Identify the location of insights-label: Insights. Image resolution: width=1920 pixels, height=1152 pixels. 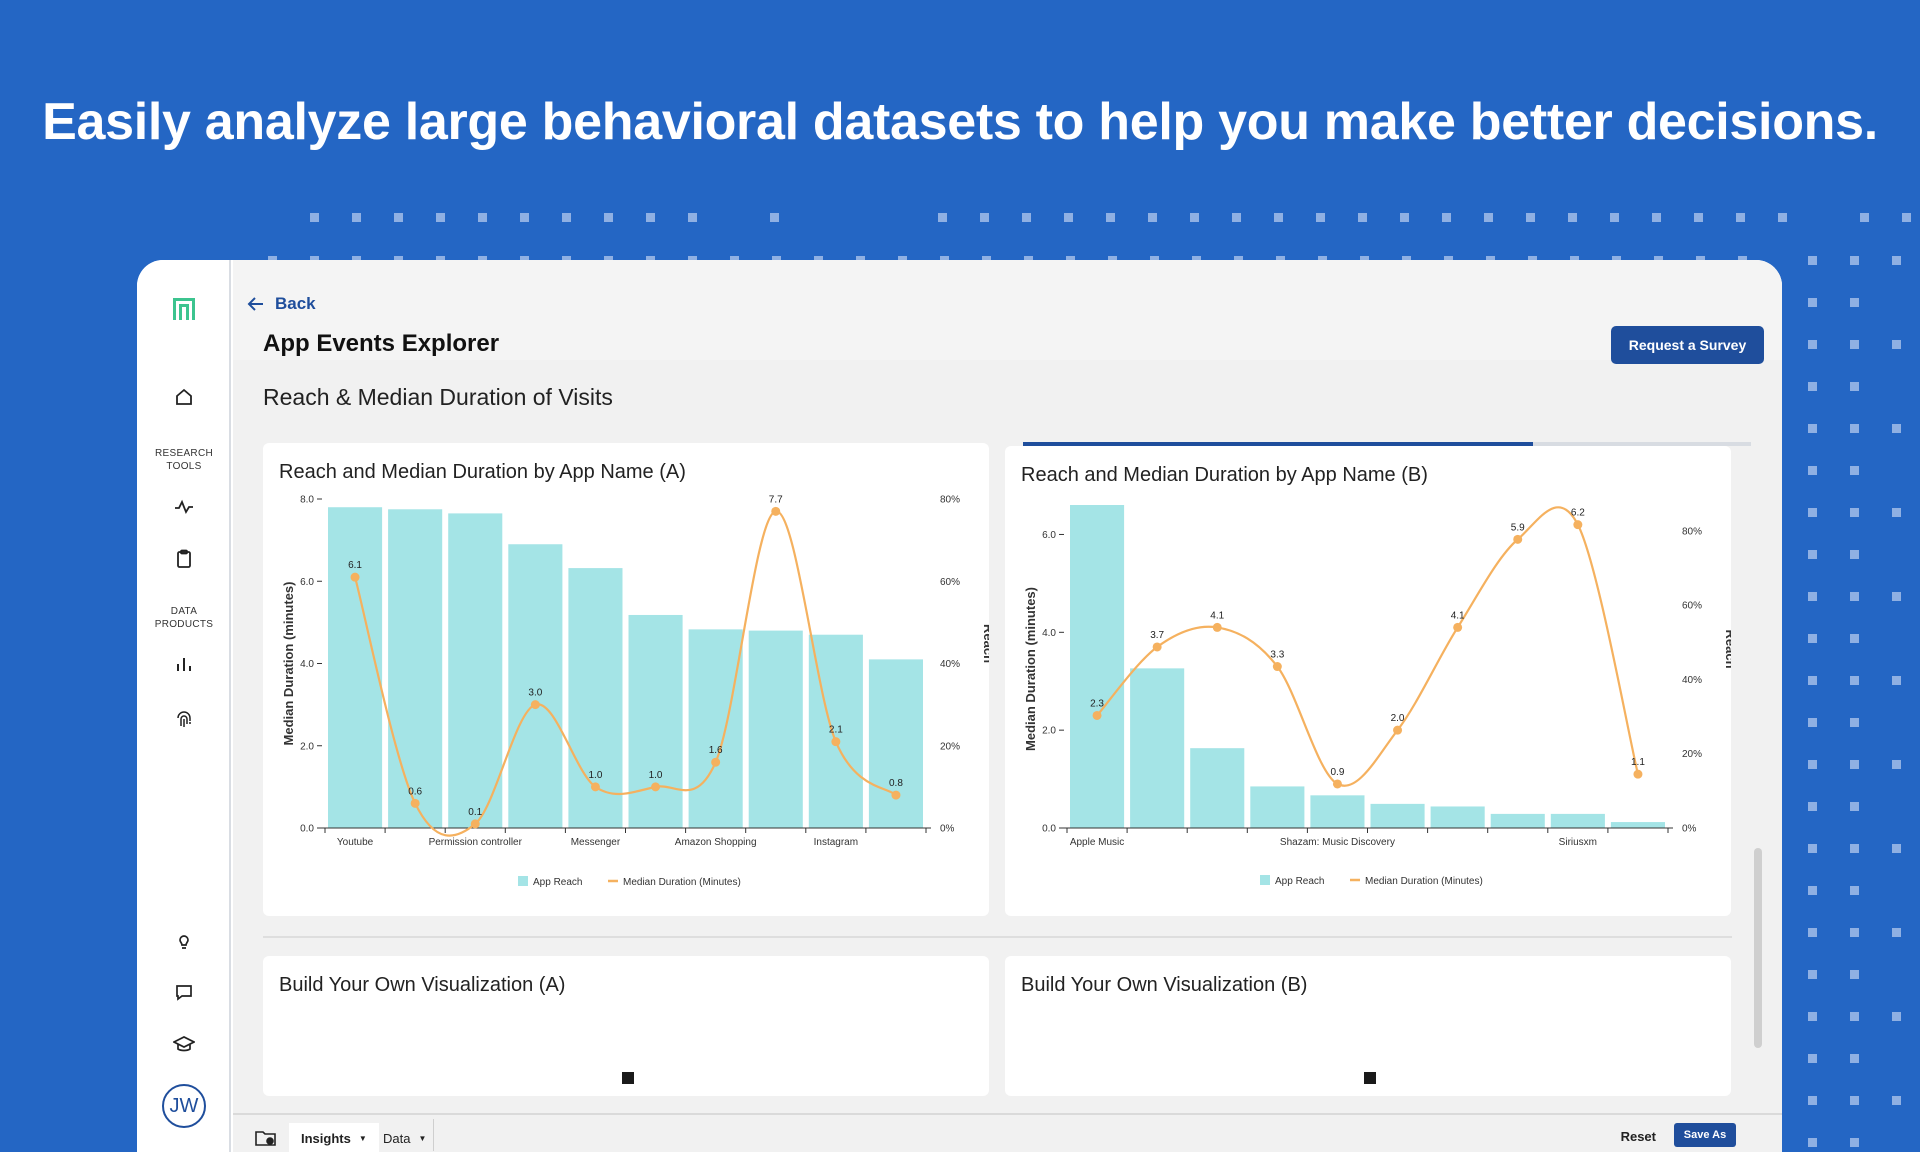
(326, 1138).